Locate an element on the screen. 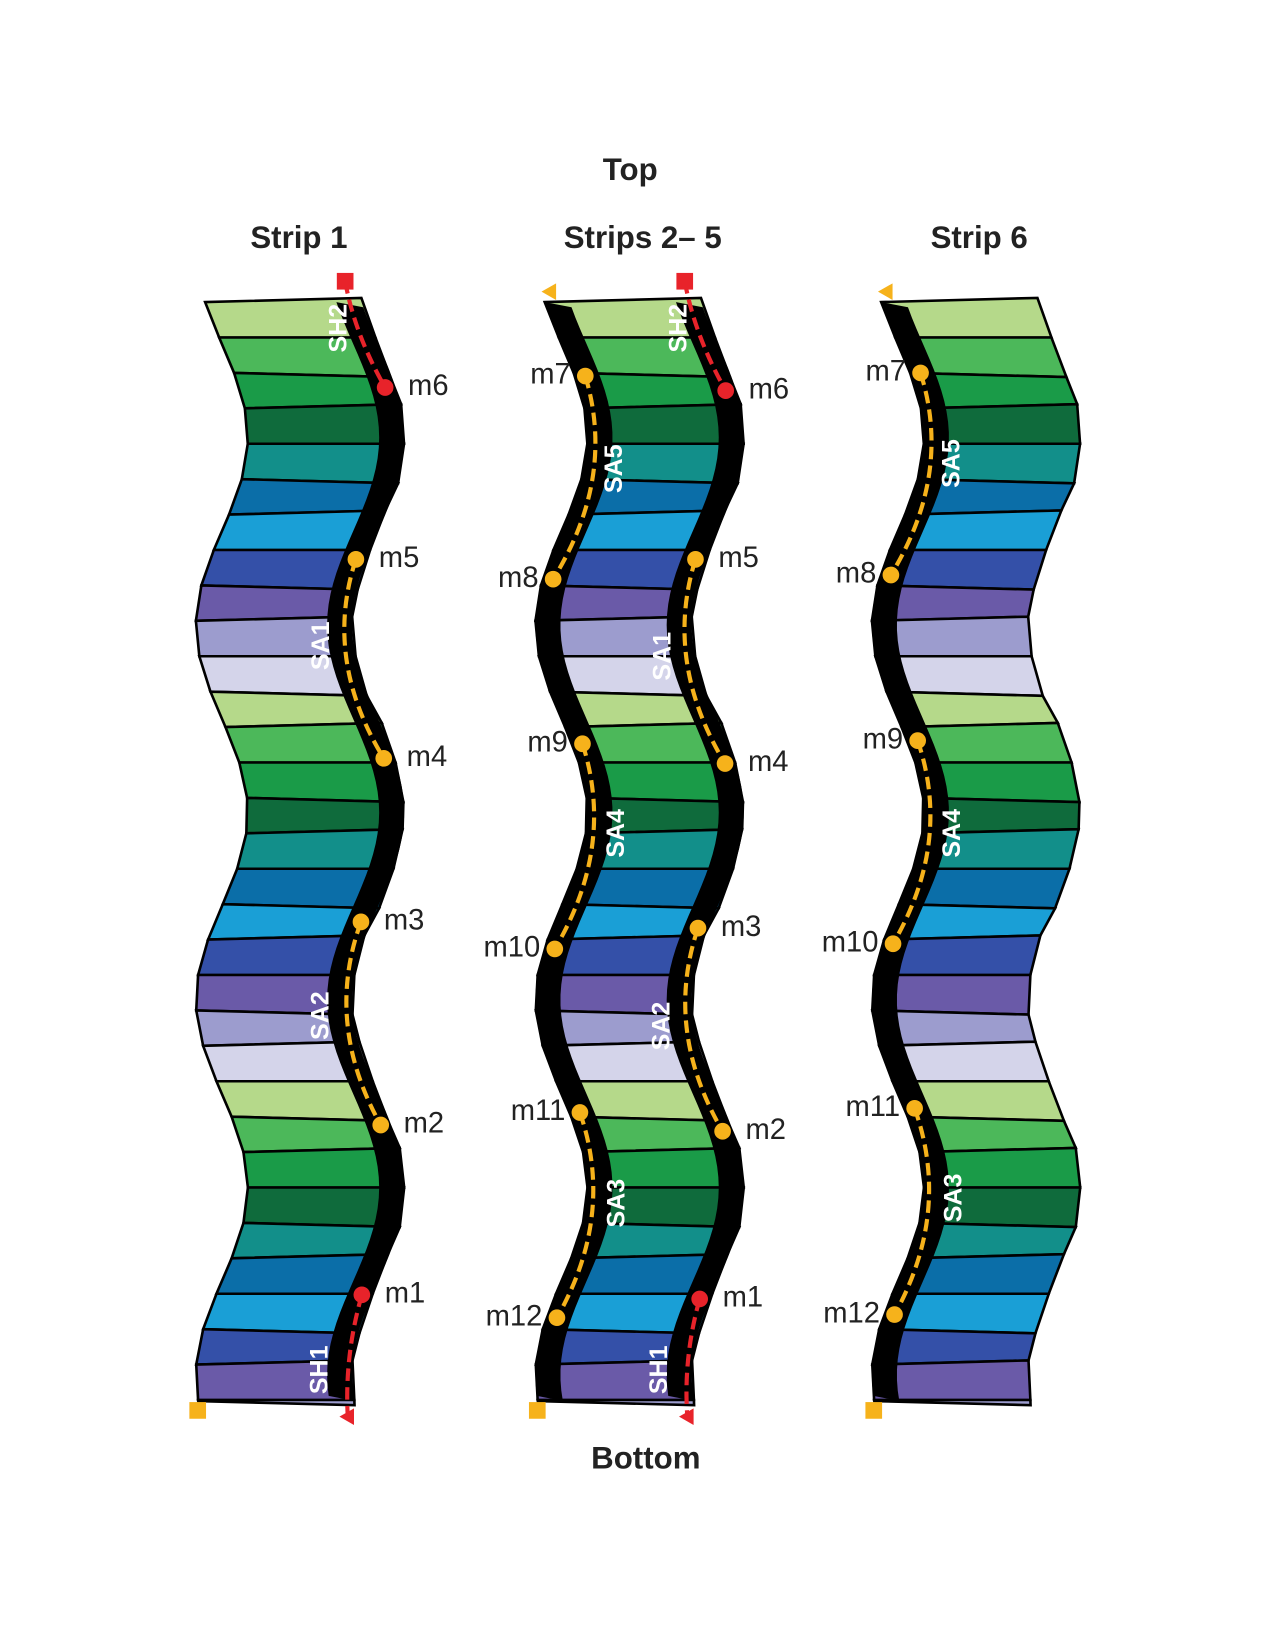 The image size is (1275, 1650). top-label: Top is located at coordinates (630, 169).